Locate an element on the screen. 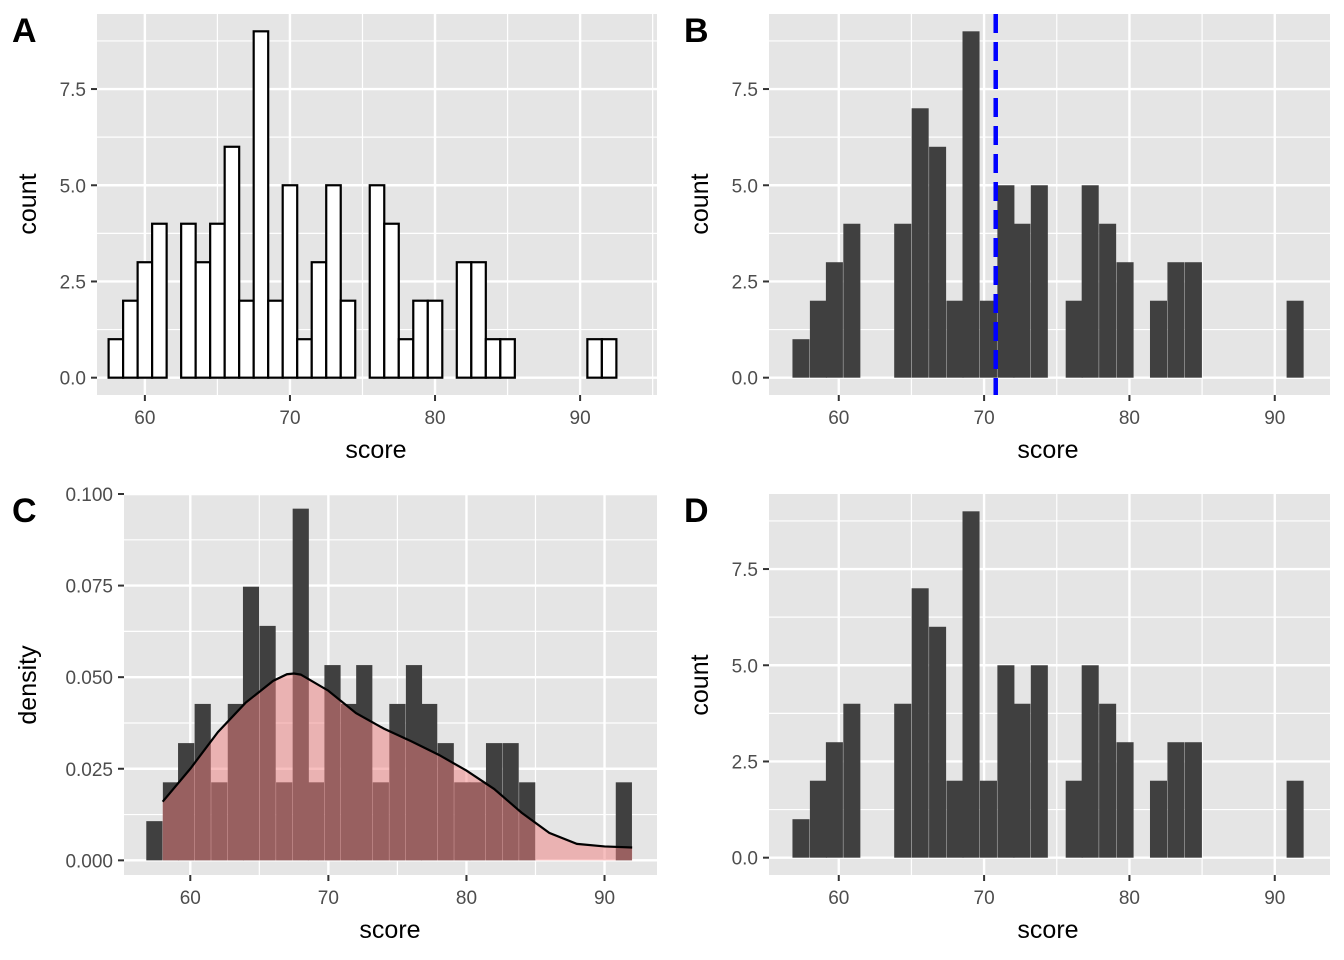  y-tick-label-d: 2.5 is located at coordinates (745, 762).